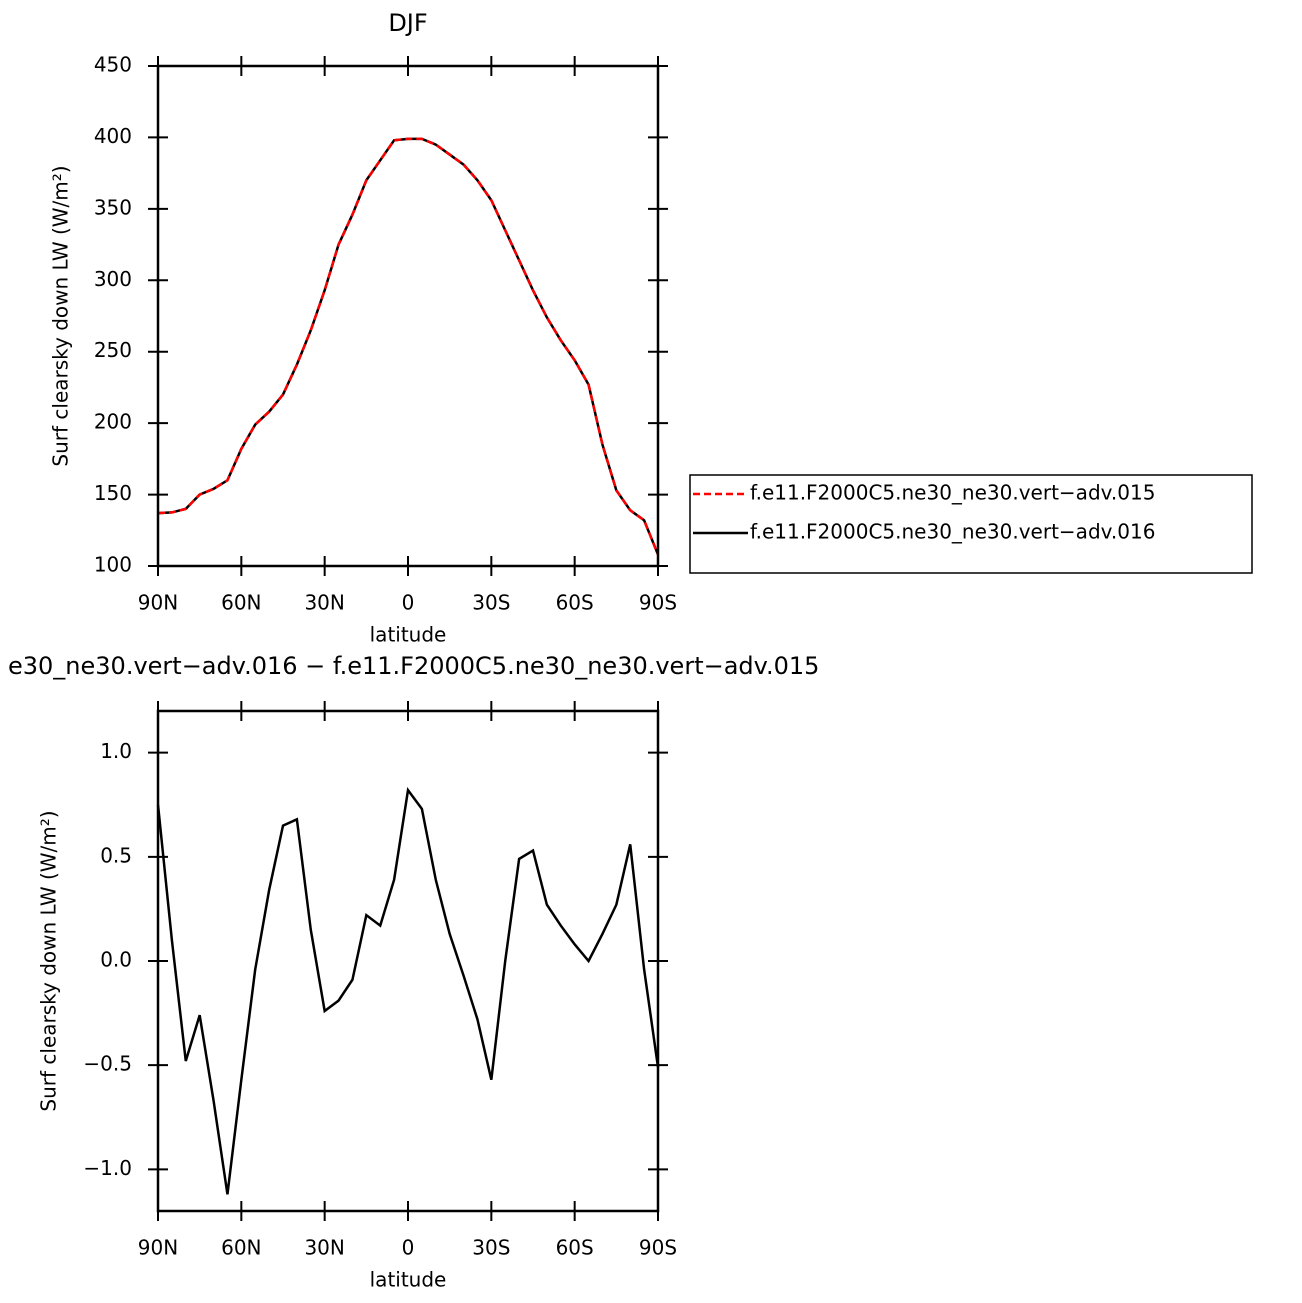  I want to click on y-tick-label: 0.0, so click(116, 960).